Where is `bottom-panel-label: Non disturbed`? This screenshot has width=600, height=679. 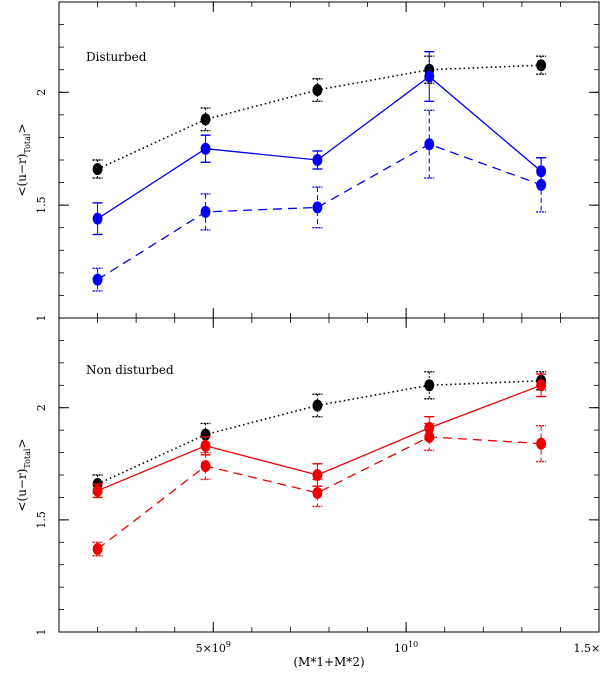
bottom-panel-label: Non disturbed is located at coordinates (130, 370).